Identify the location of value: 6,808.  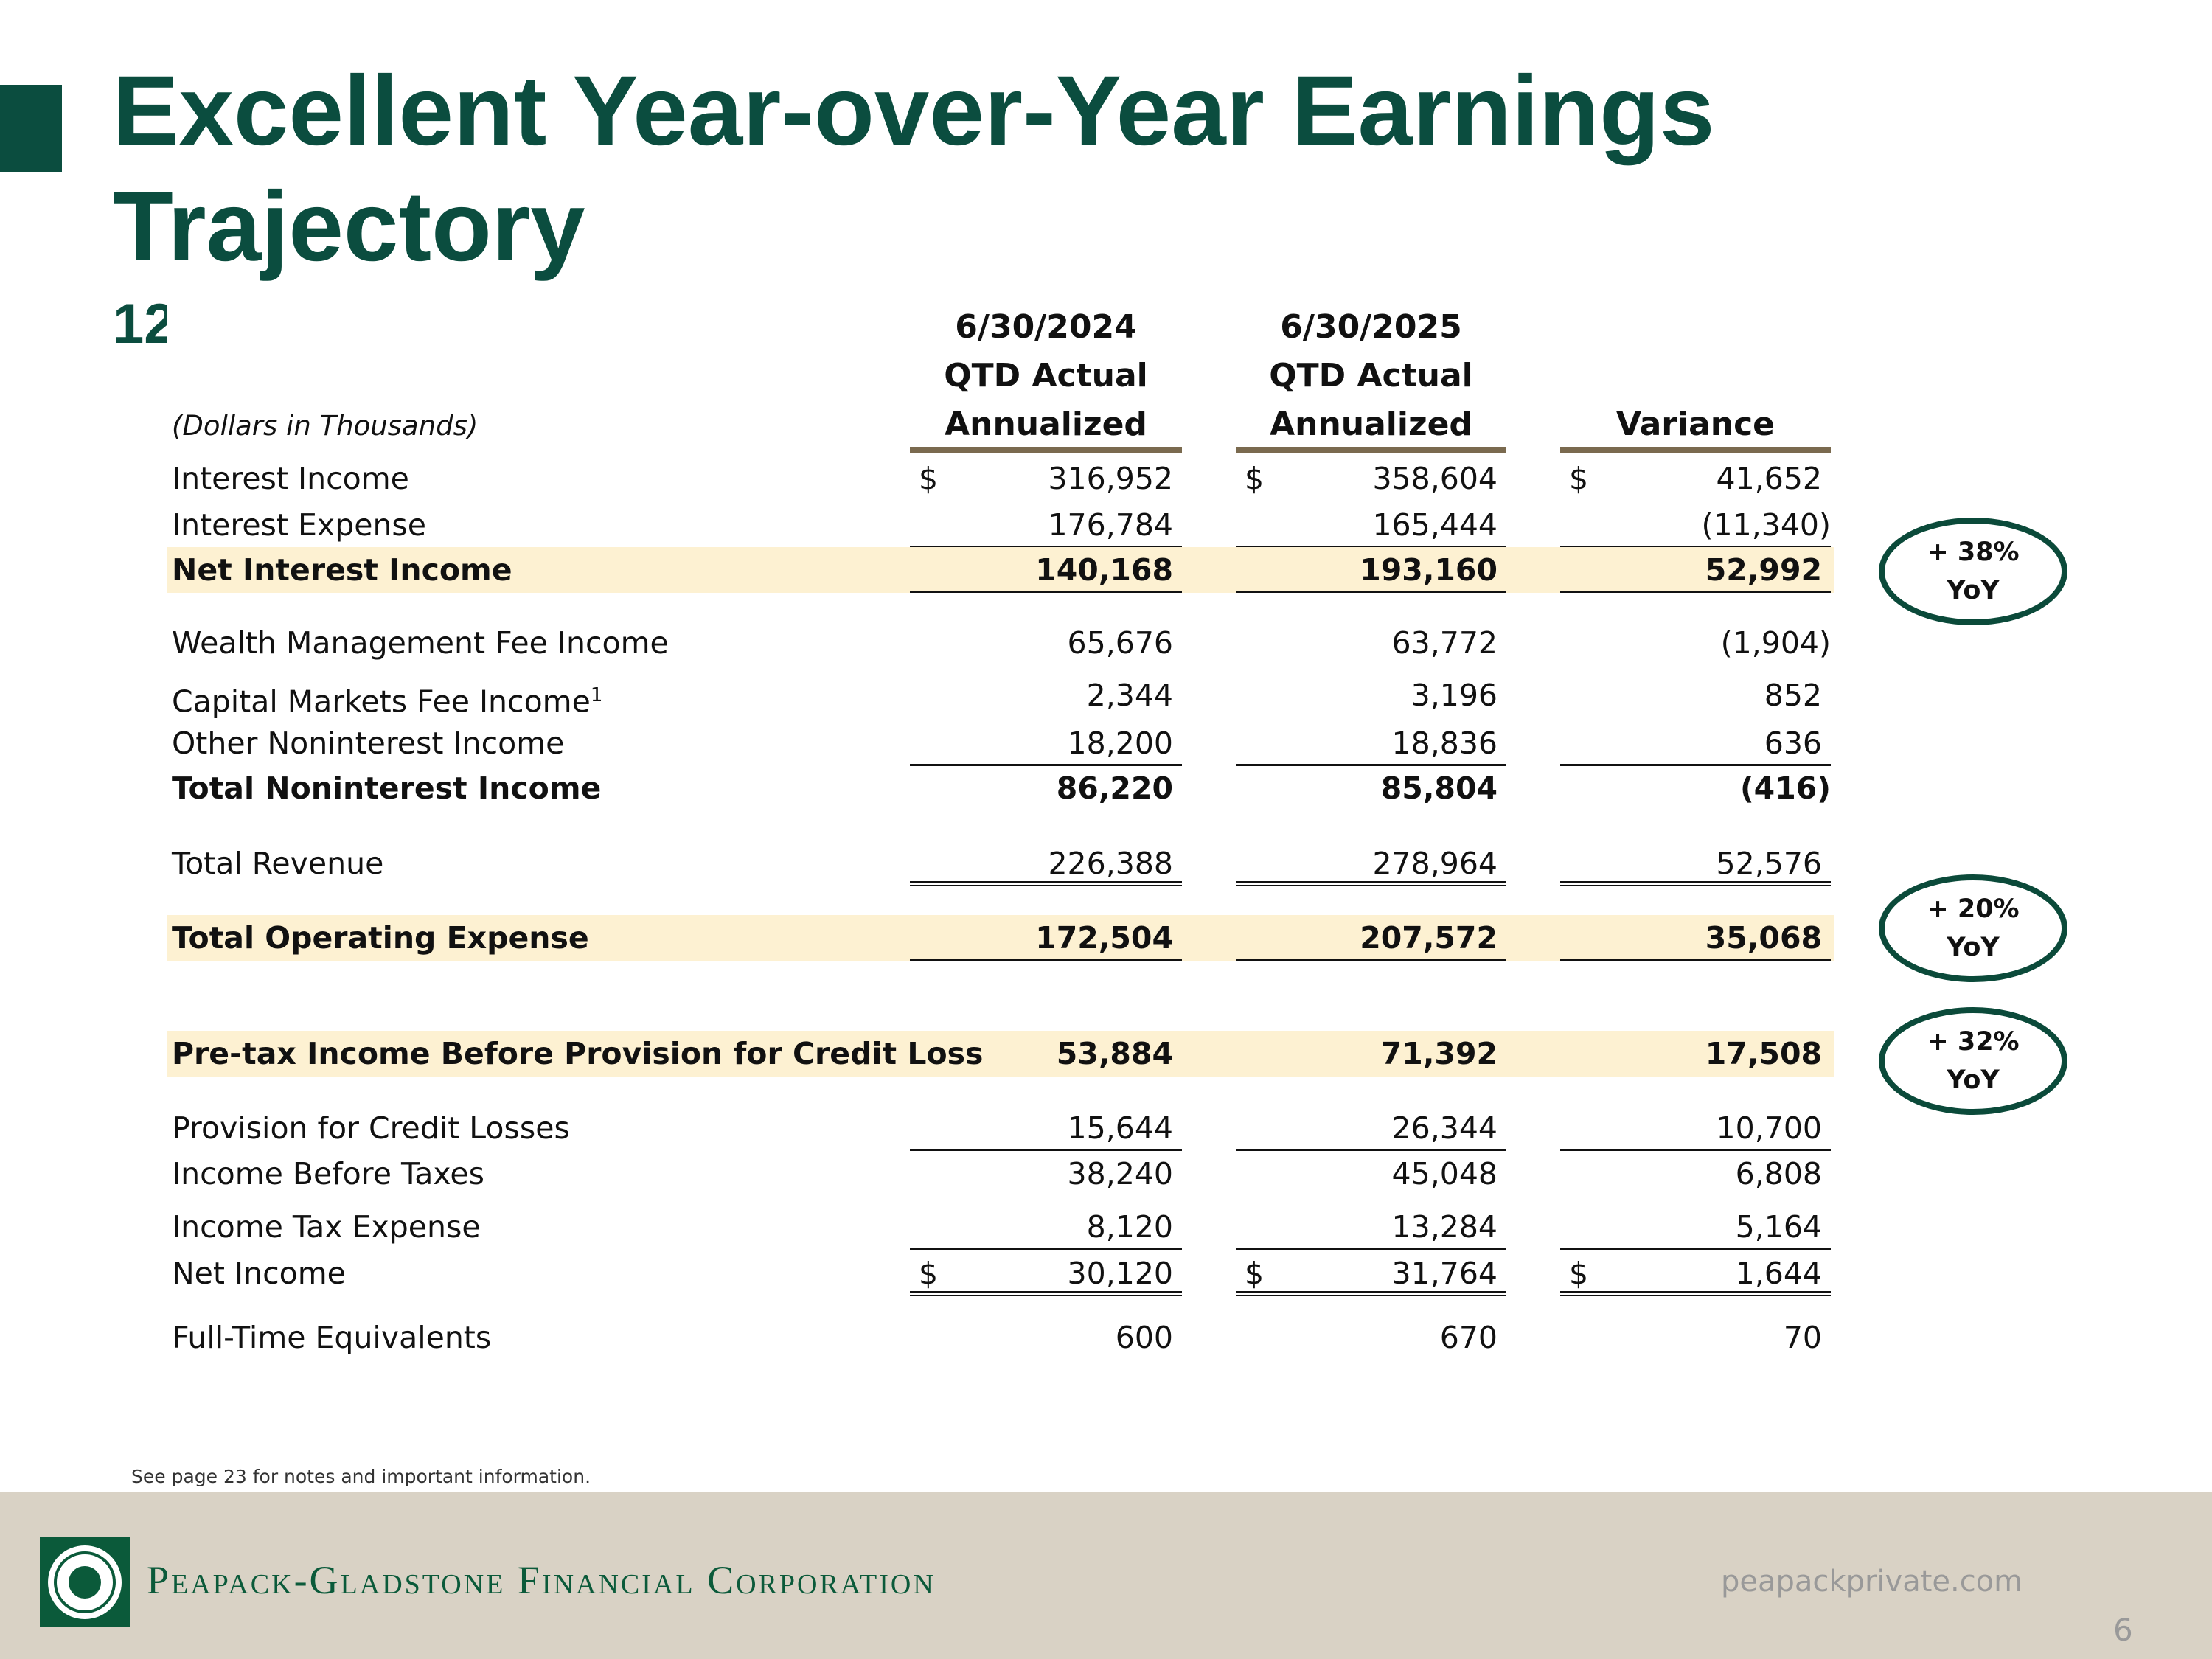
(1778, 1174).